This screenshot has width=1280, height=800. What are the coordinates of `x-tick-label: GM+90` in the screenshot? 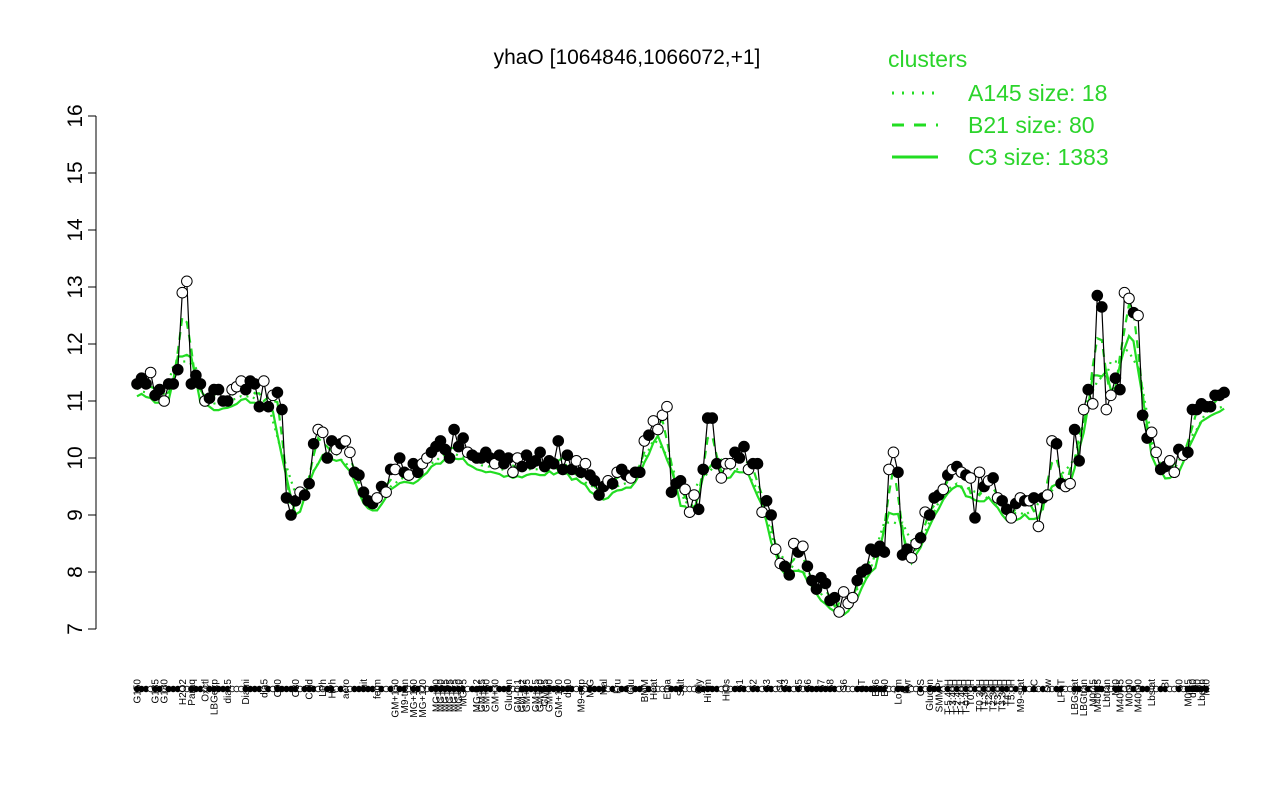 It's located at (550, 696).